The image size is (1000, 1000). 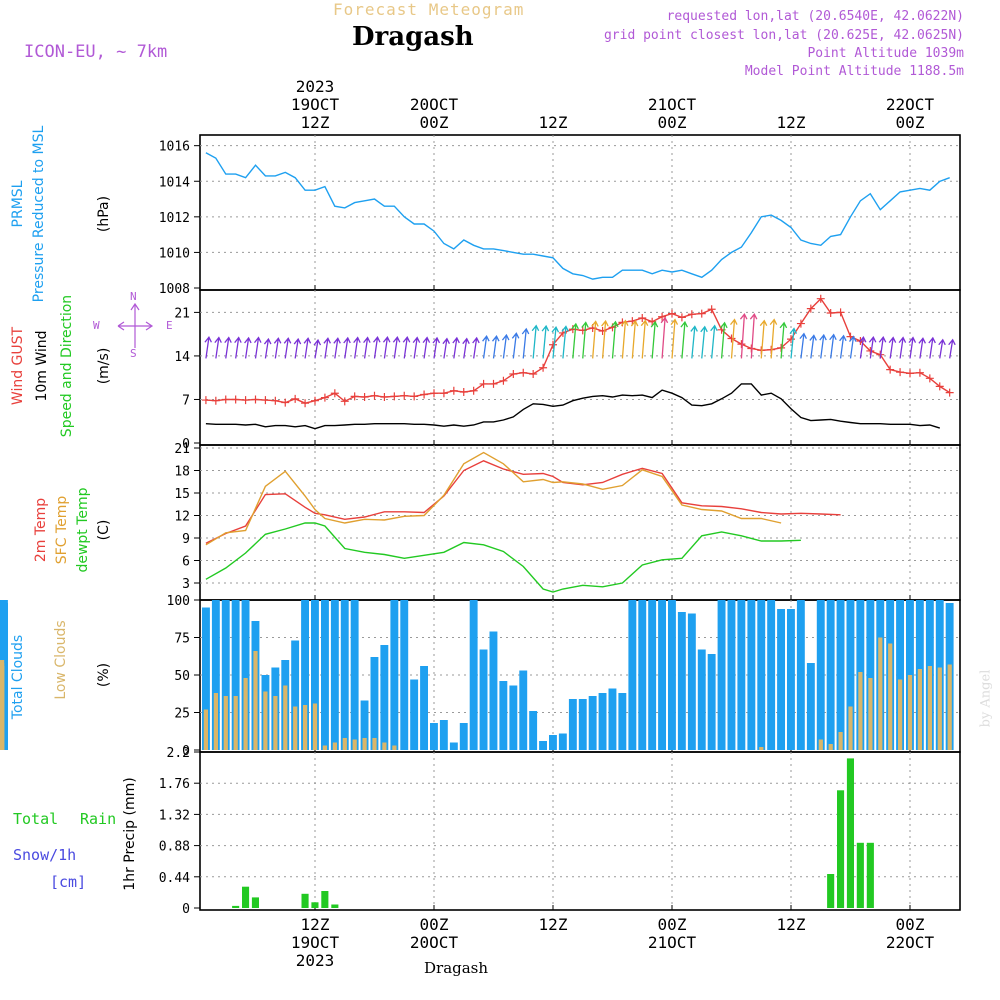 What do you see at coordinates (45, 855) in the screenshot?
I see `precip-label-snow: Snow/1h` at bounding box center [45, 855].